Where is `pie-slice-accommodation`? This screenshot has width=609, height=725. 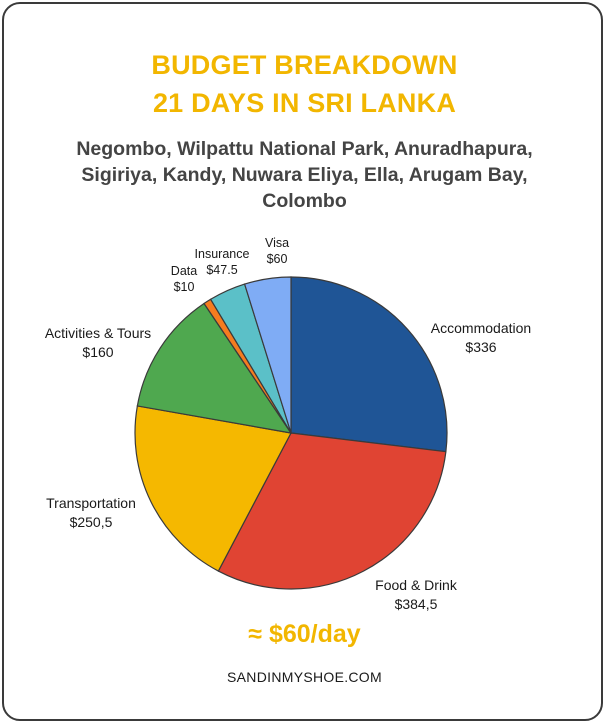
pie-slice-accommodation is located at coordinates (369, 364).